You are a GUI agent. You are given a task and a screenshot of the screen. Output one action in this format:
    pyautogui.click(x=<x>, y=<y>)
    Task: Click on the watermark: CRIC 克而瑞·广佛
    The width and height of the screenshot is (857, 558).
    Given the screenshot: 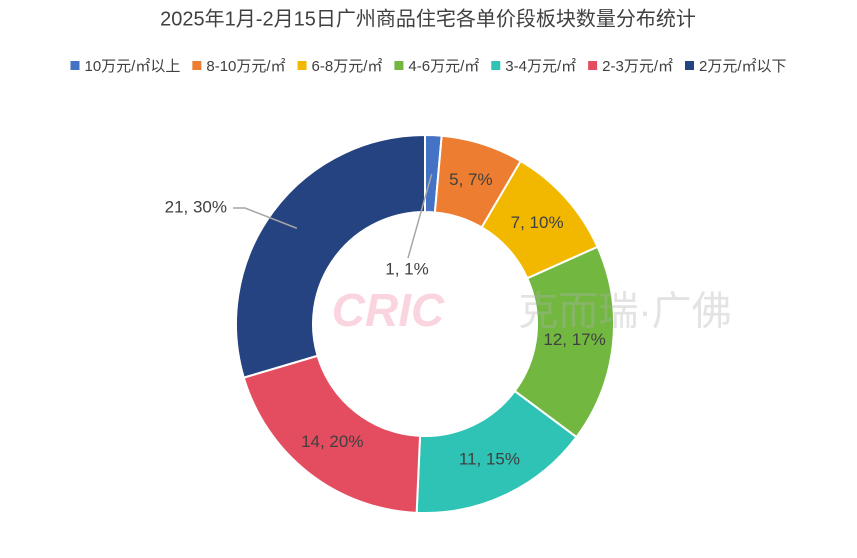 What is the action you would take?
    pyautogui.click(x=532, y=310)
    